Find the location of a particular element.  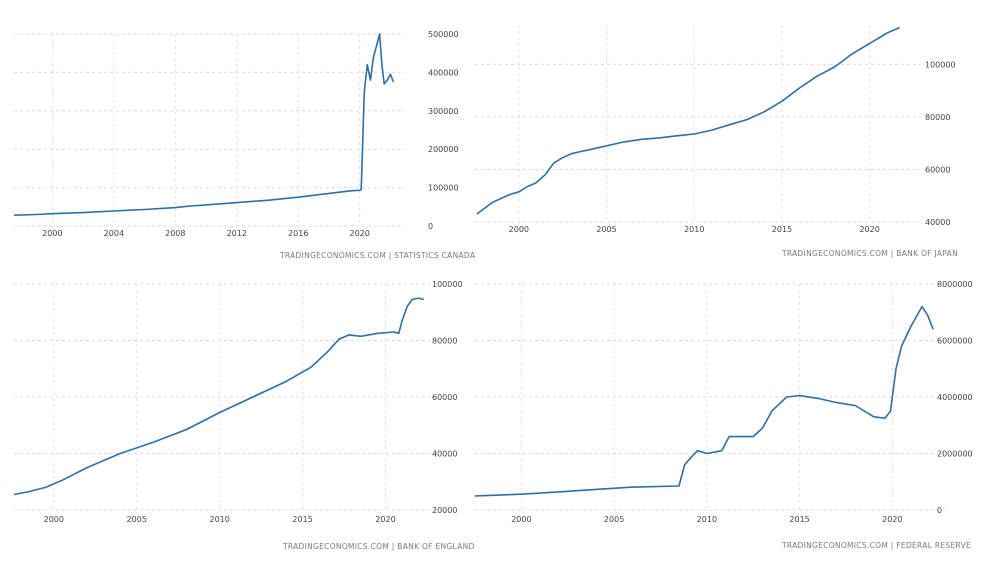

y-tick-label: 6000000 is located at coordinates (955, 341).